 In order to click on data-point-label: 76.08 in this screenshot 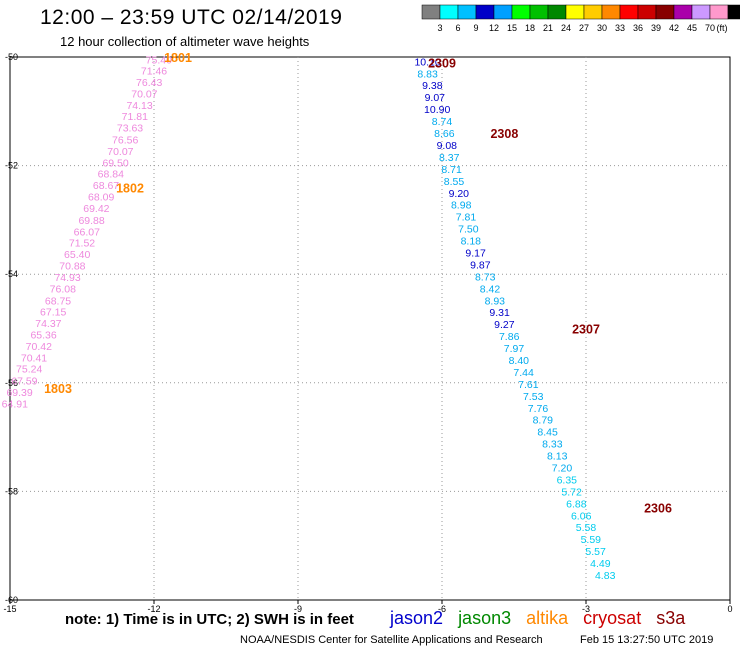, I will do `click(63, 289)`.